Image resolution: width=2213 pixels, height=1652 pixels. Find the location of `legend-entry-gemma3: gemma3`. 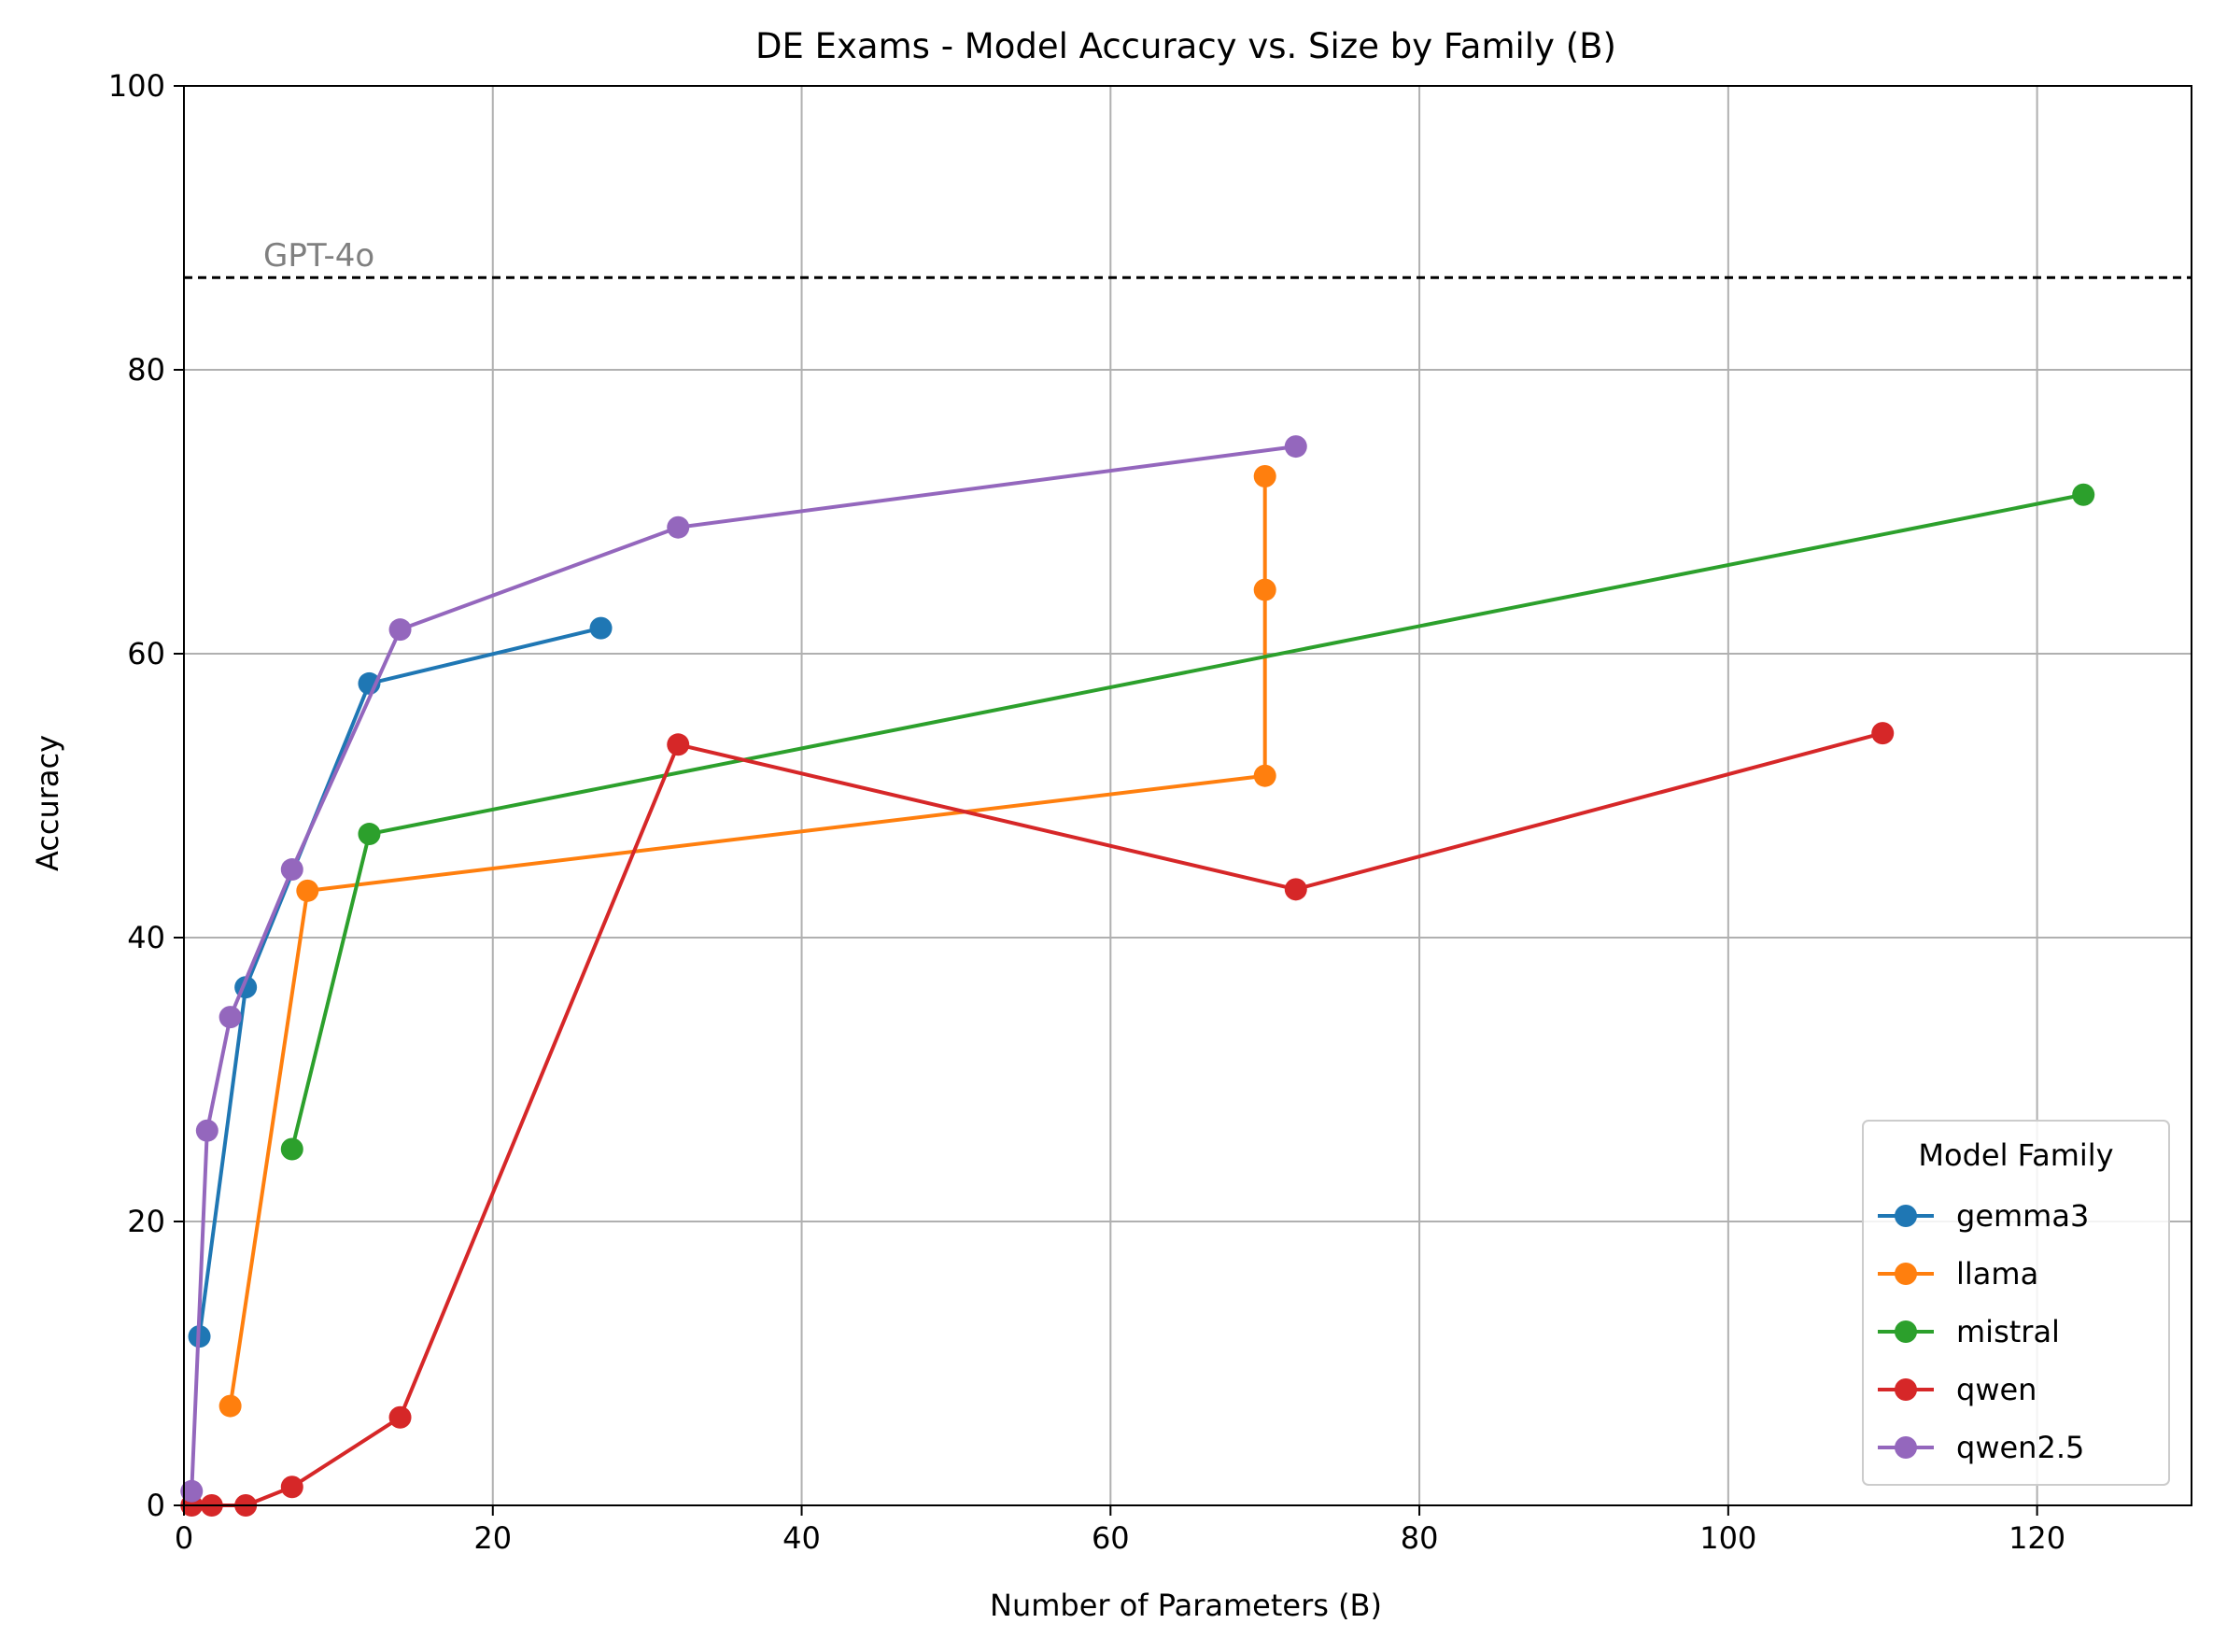

legend-entry-gemma3: gemma3 is located at coordinates (1984, 1216).